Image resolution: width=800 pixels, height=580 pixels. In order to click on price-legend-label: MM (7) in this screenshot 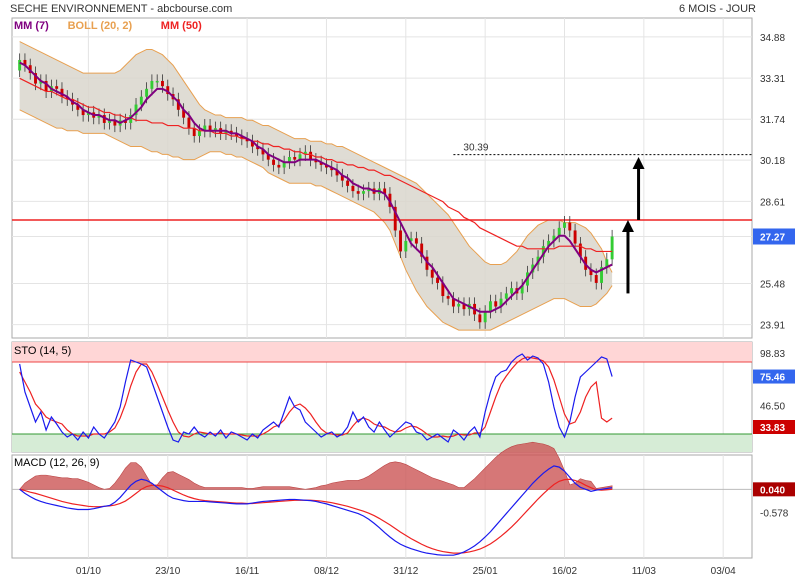, I will do `click(31, 26)`.